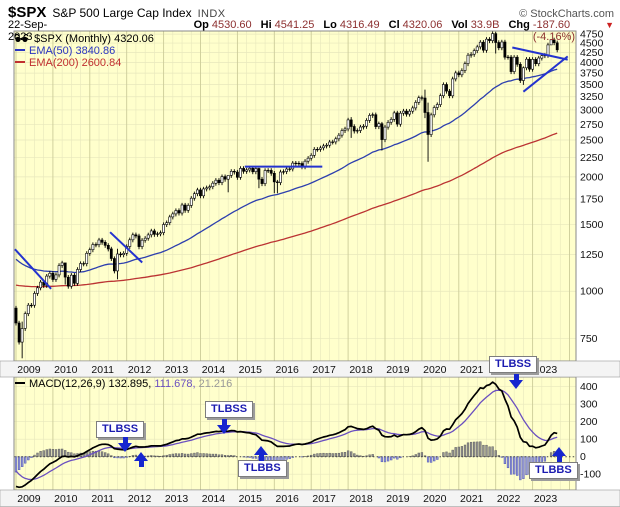  Describe the element at coordinates (27, 12) in the screenshot. I see `symbol-label: $SPX` at that location.